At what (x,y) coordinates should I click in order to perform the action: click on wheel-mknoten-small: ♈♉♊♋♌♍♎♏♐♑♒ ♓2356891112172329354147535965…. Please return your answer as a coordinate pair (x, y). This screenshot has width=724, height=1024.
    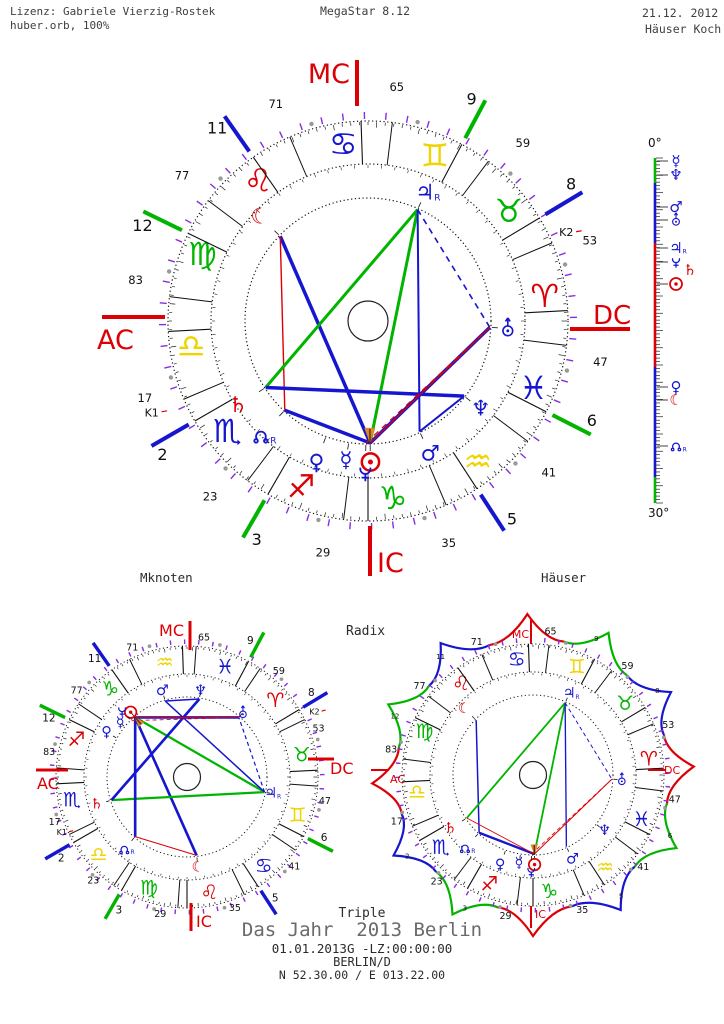
    Looking at the image, I should click on (195, 776).